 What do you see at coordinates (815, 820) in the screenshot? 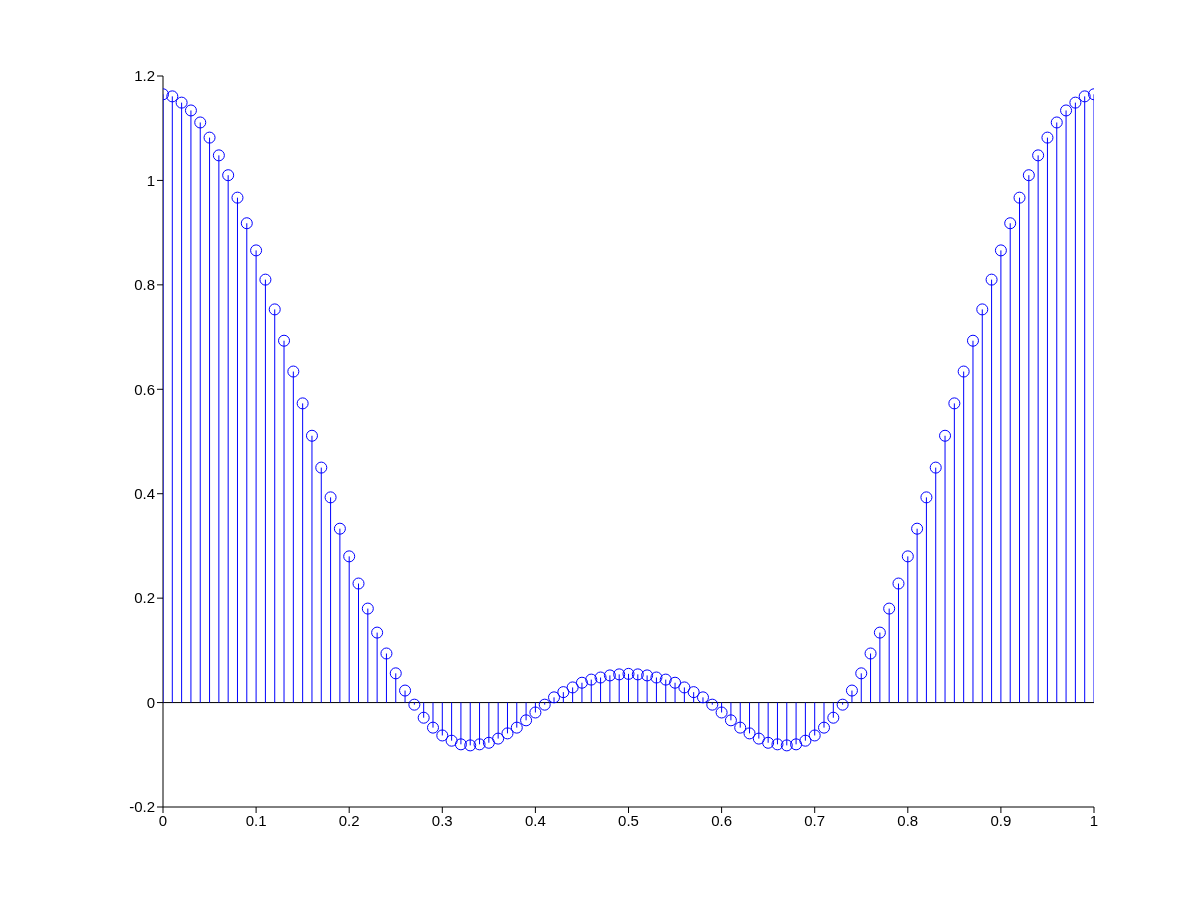
I see `x-tick-label: 0.7` at bounding box center [815, 820].